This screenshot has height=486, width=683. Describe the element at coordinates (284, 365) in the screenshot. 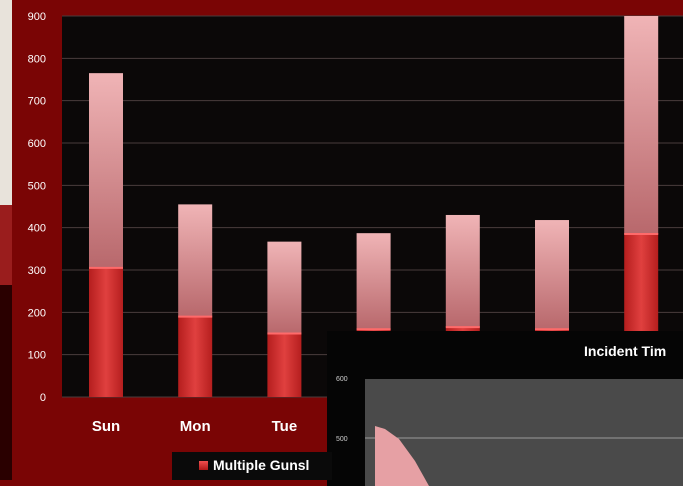

I see `bar-lower-tue` at that location.